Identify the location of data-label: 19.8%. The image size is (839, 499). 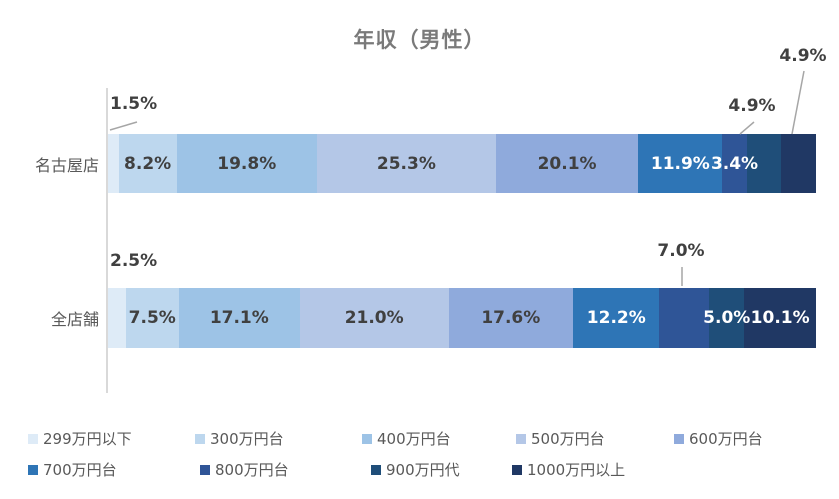
(247, 163).